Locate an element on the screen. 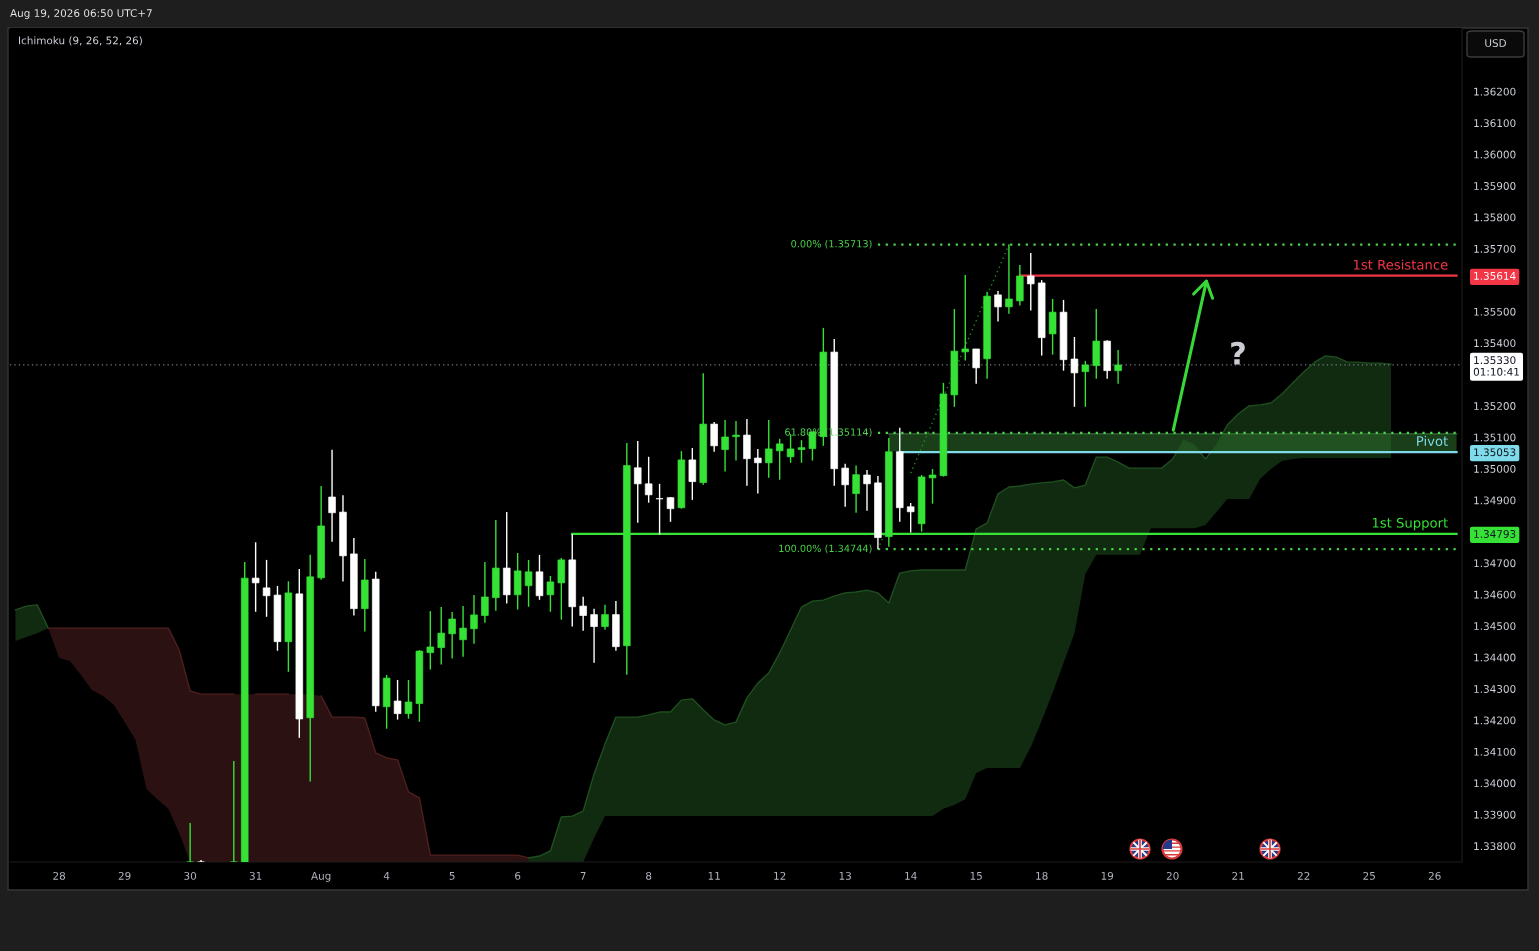  x-tick-label: 12 is located at coordinates (780, 875).